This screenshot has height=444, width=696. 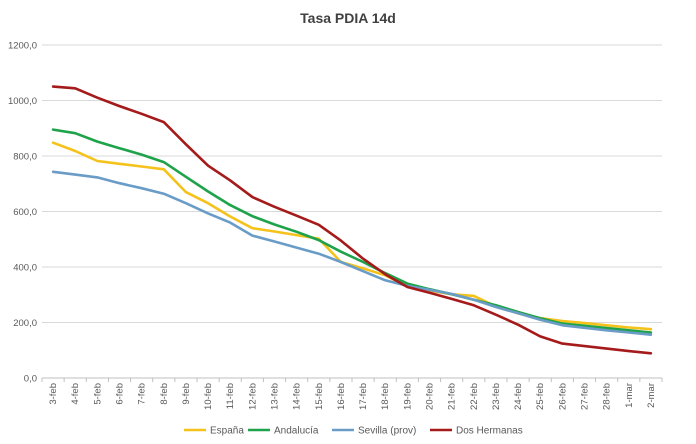 I want to click on x-tick-label: 8-feb, so click(x=164, y=394).